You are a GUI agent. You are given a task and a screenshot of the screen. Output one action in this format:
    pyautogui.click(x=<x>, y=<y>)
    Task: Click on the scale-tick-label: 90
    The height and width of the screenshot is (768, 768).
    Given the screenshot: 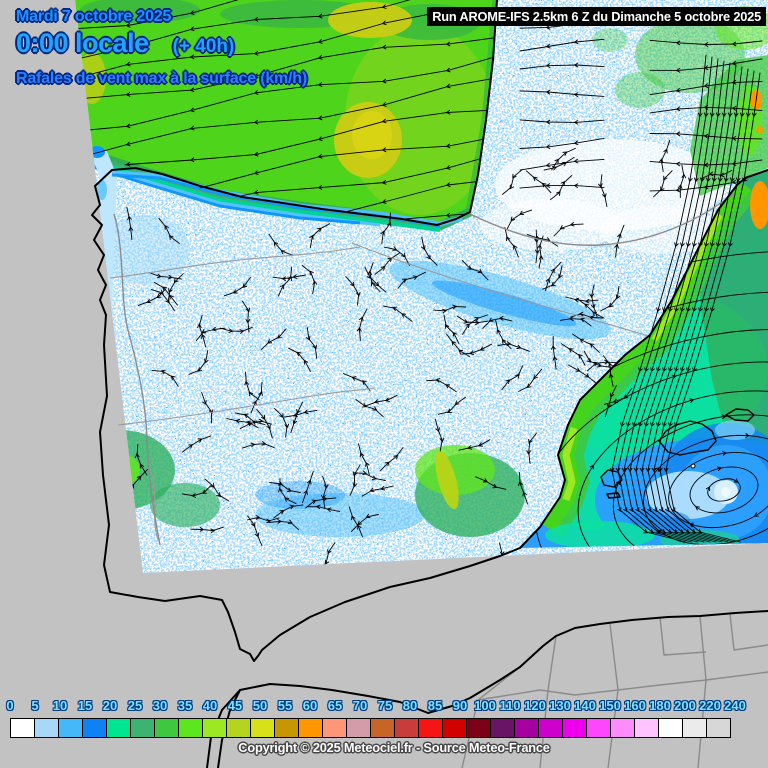 What is the action you would take?
    pyautogui.click(x=460, y=705)
    